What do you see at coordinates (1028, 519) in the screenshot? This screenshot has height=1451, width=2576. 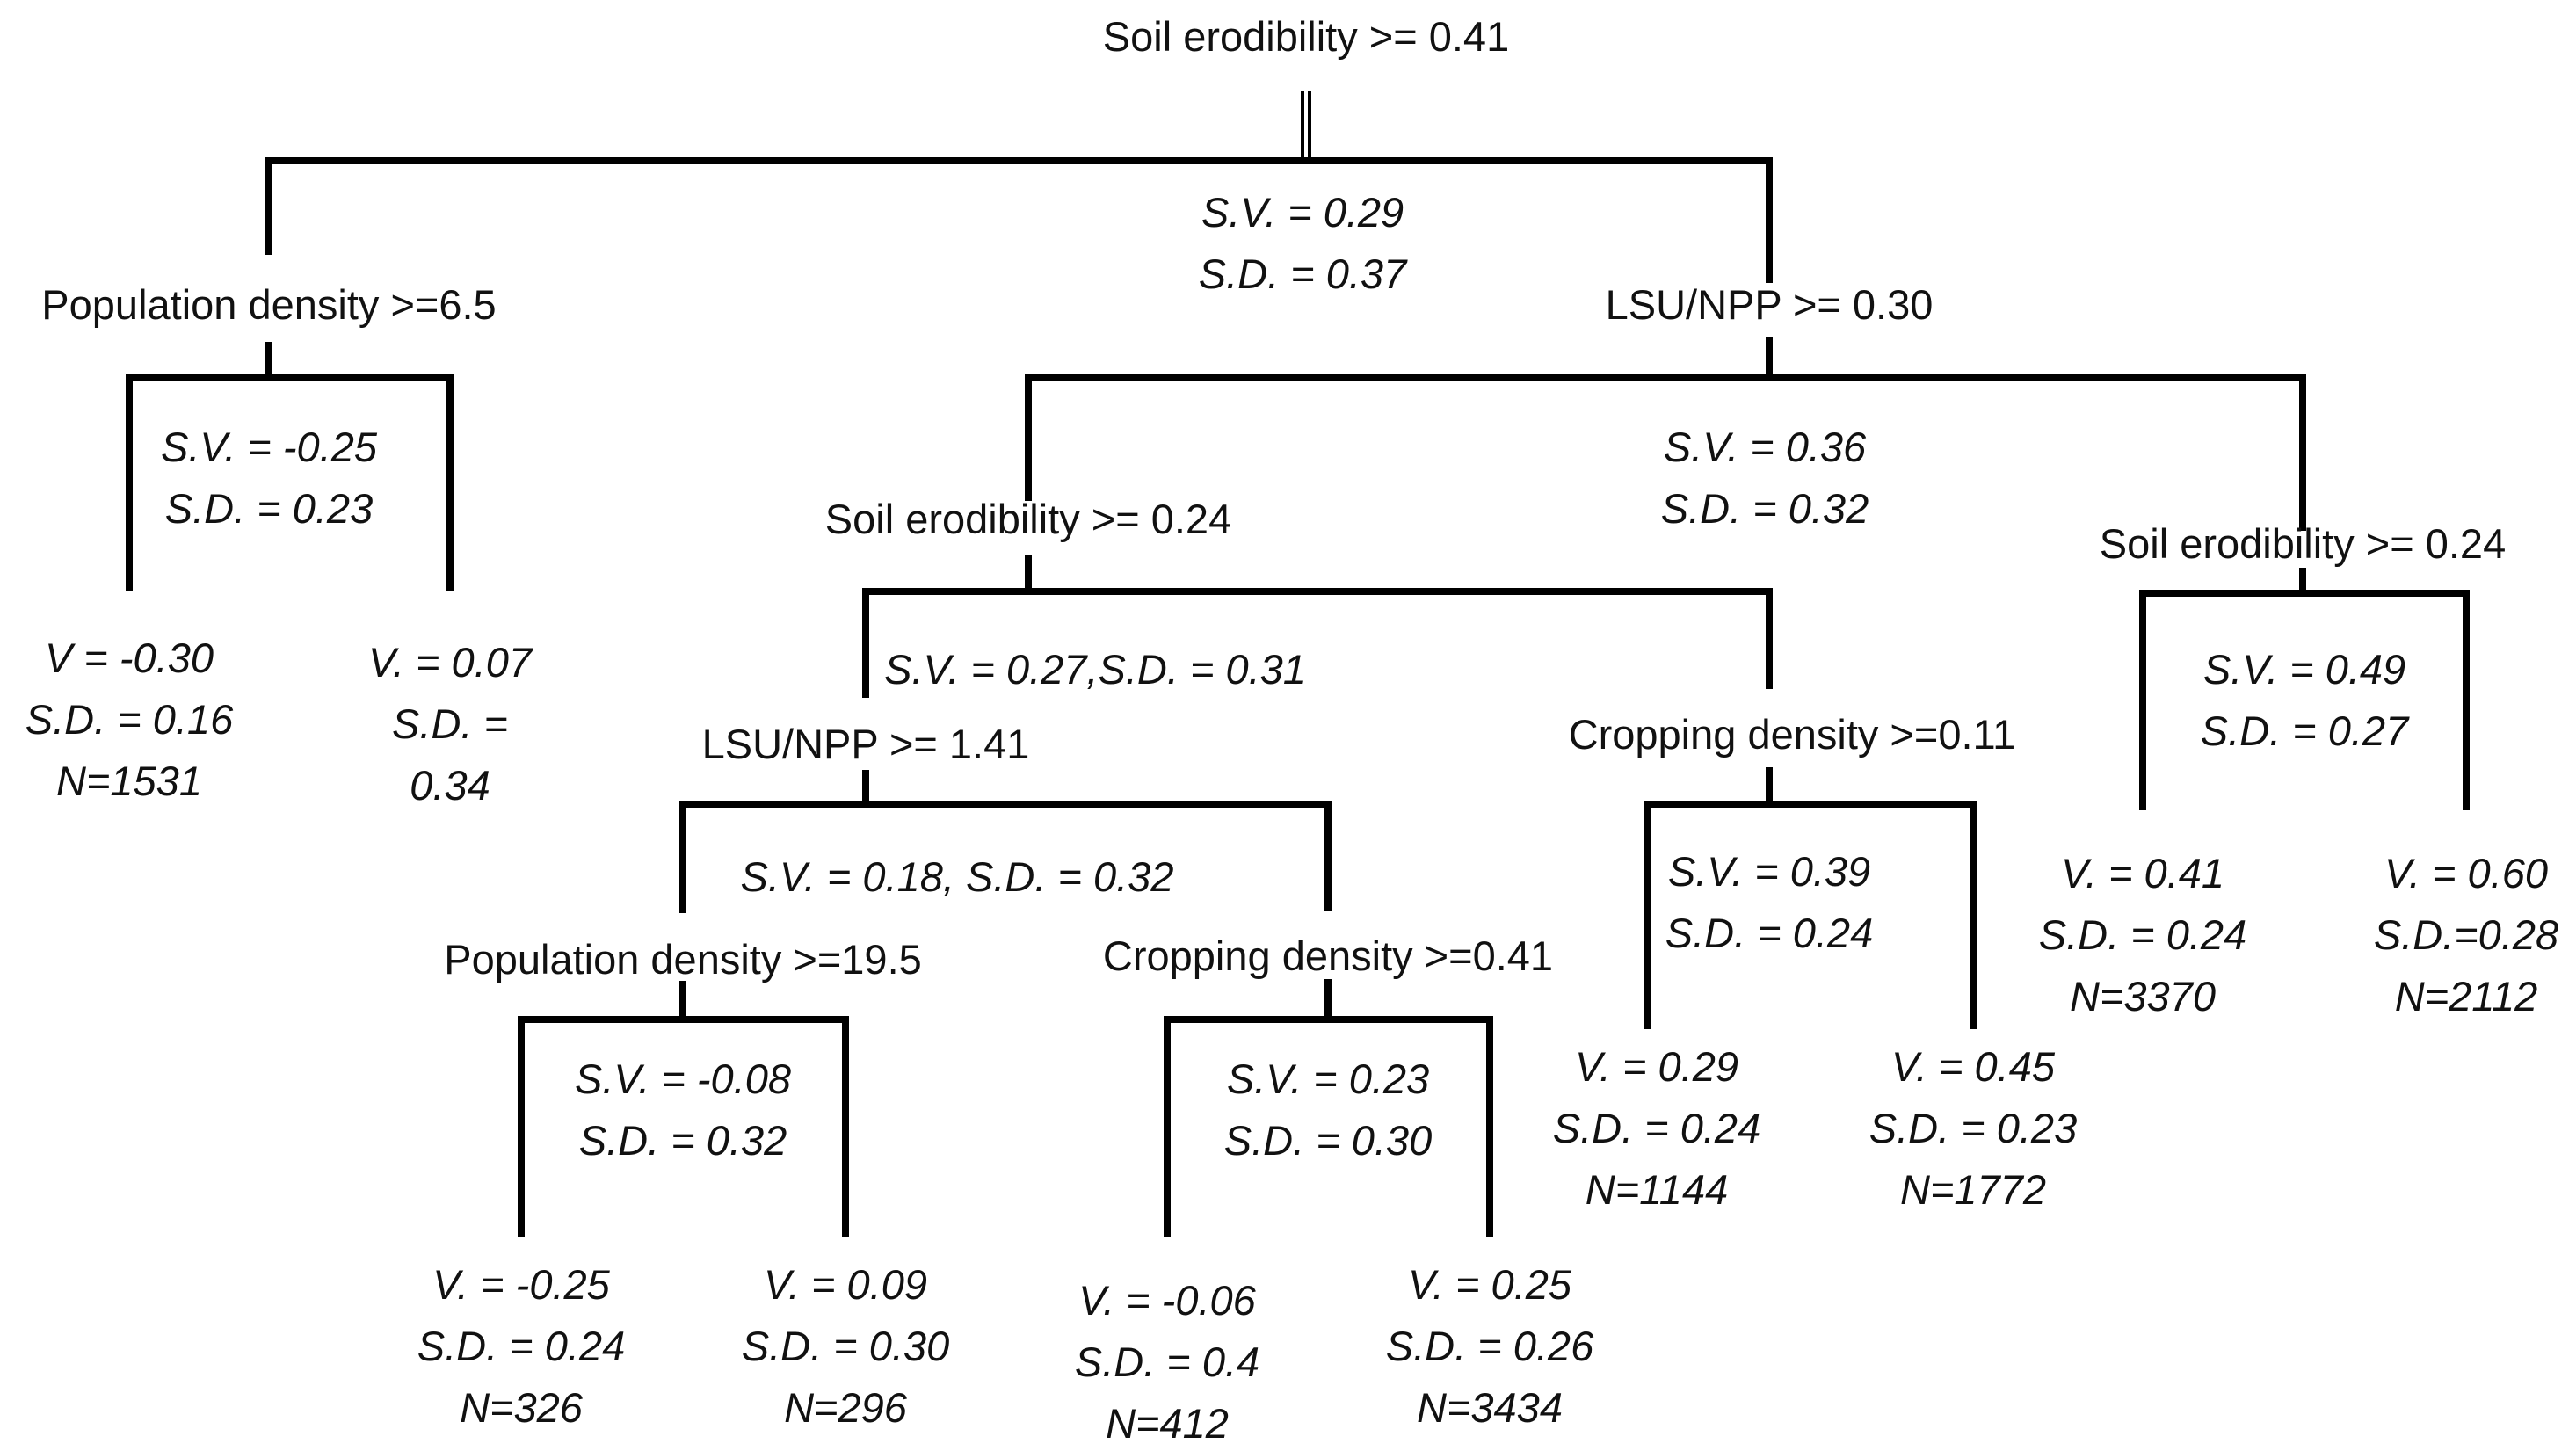 I see `soil024a-split-label: Soil erodibility >= 0.24` at bounding box center [1028, 519].